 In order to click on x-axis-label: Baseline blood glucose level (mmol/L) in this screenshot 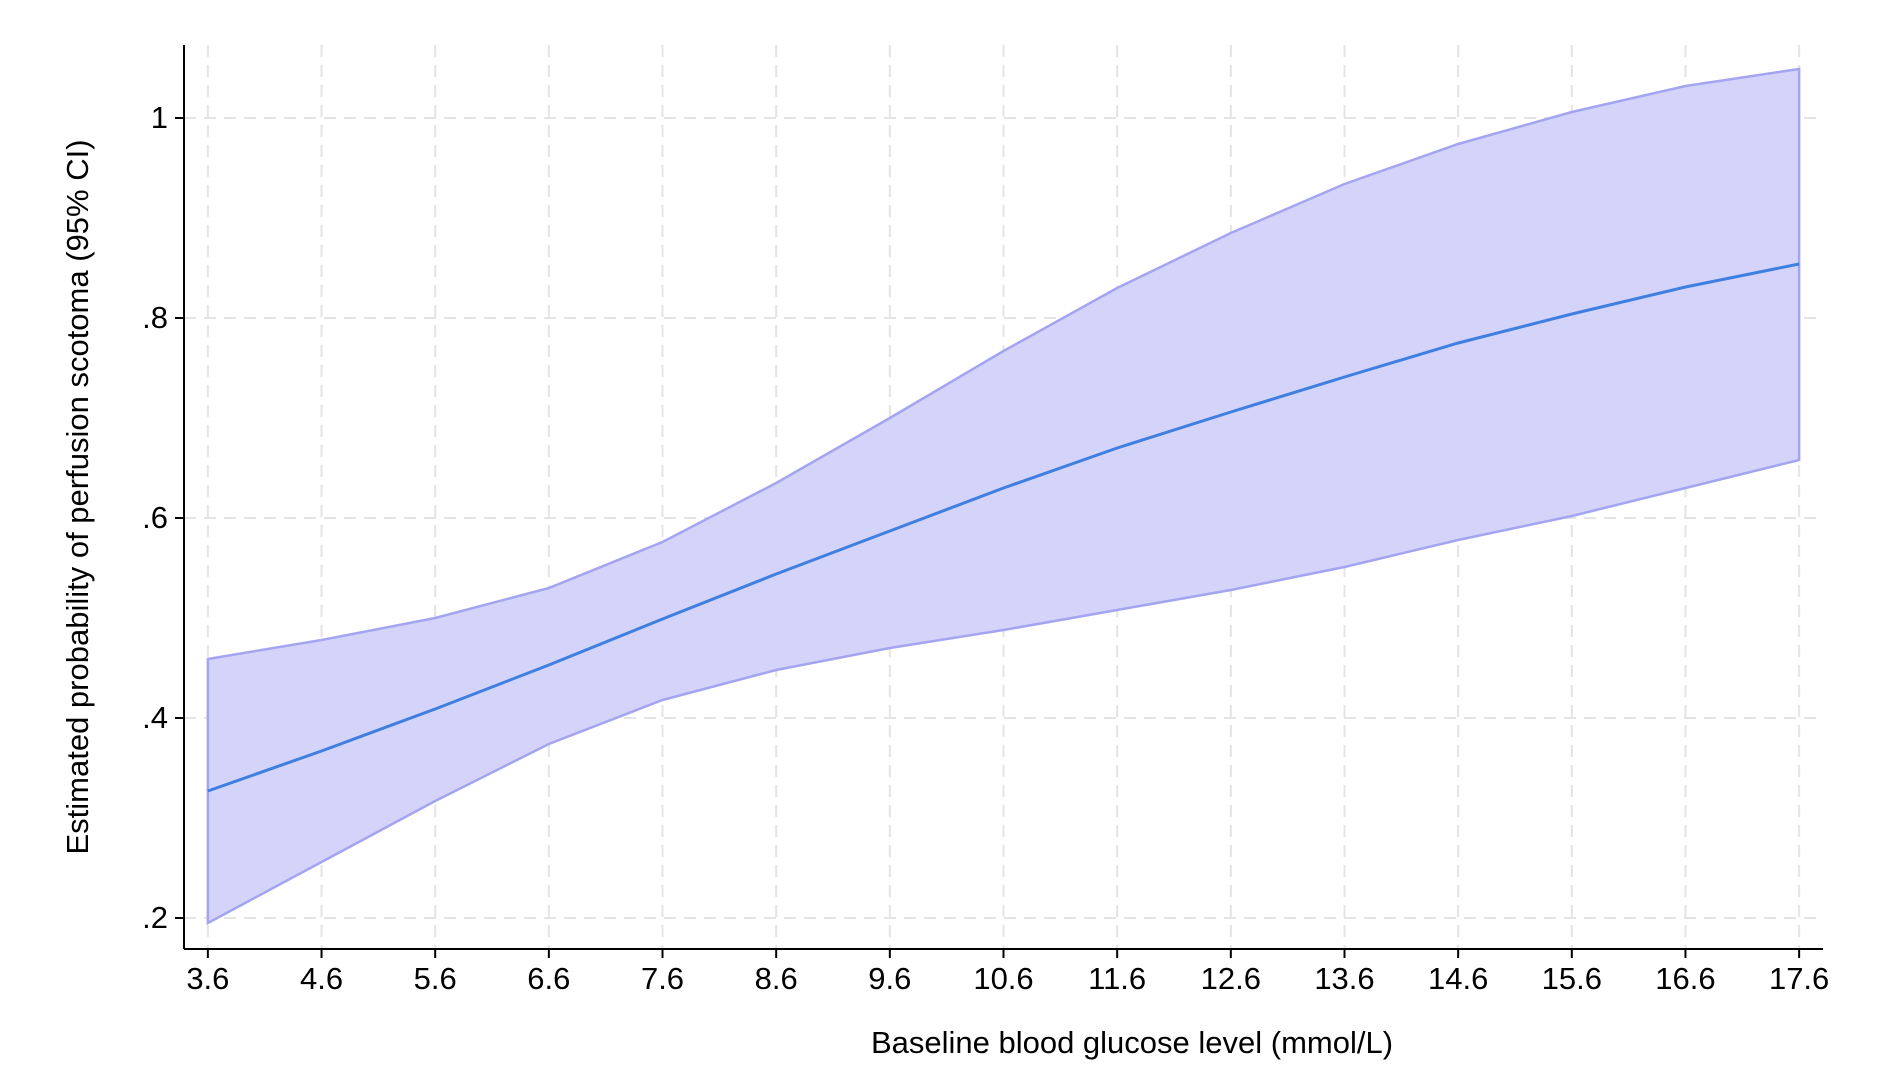, I will do `click(1132, 1042)`.